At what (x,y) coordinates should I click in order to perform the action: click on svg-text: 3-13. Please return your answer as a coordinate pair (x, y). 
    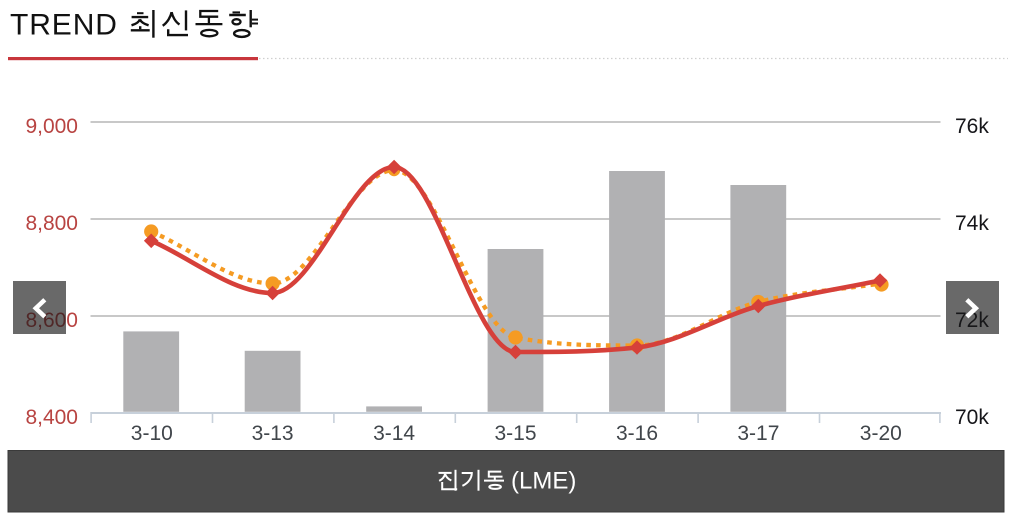
    Looking at the image, I should click on (273, 433).